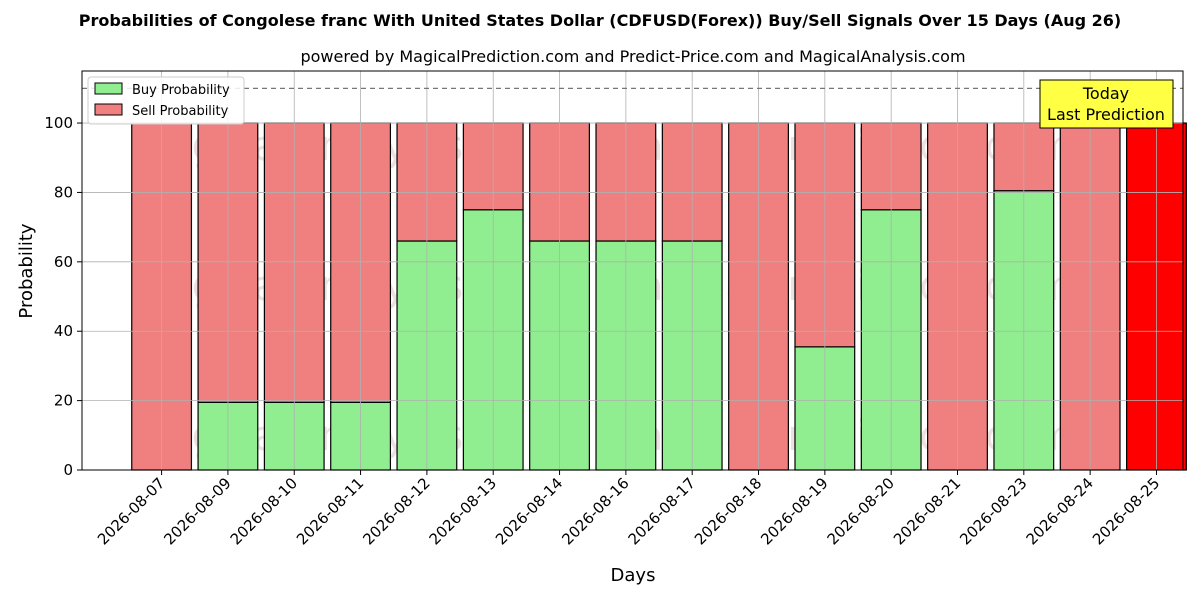  I want to click on legend-swatch-sell, so click(108, 109).